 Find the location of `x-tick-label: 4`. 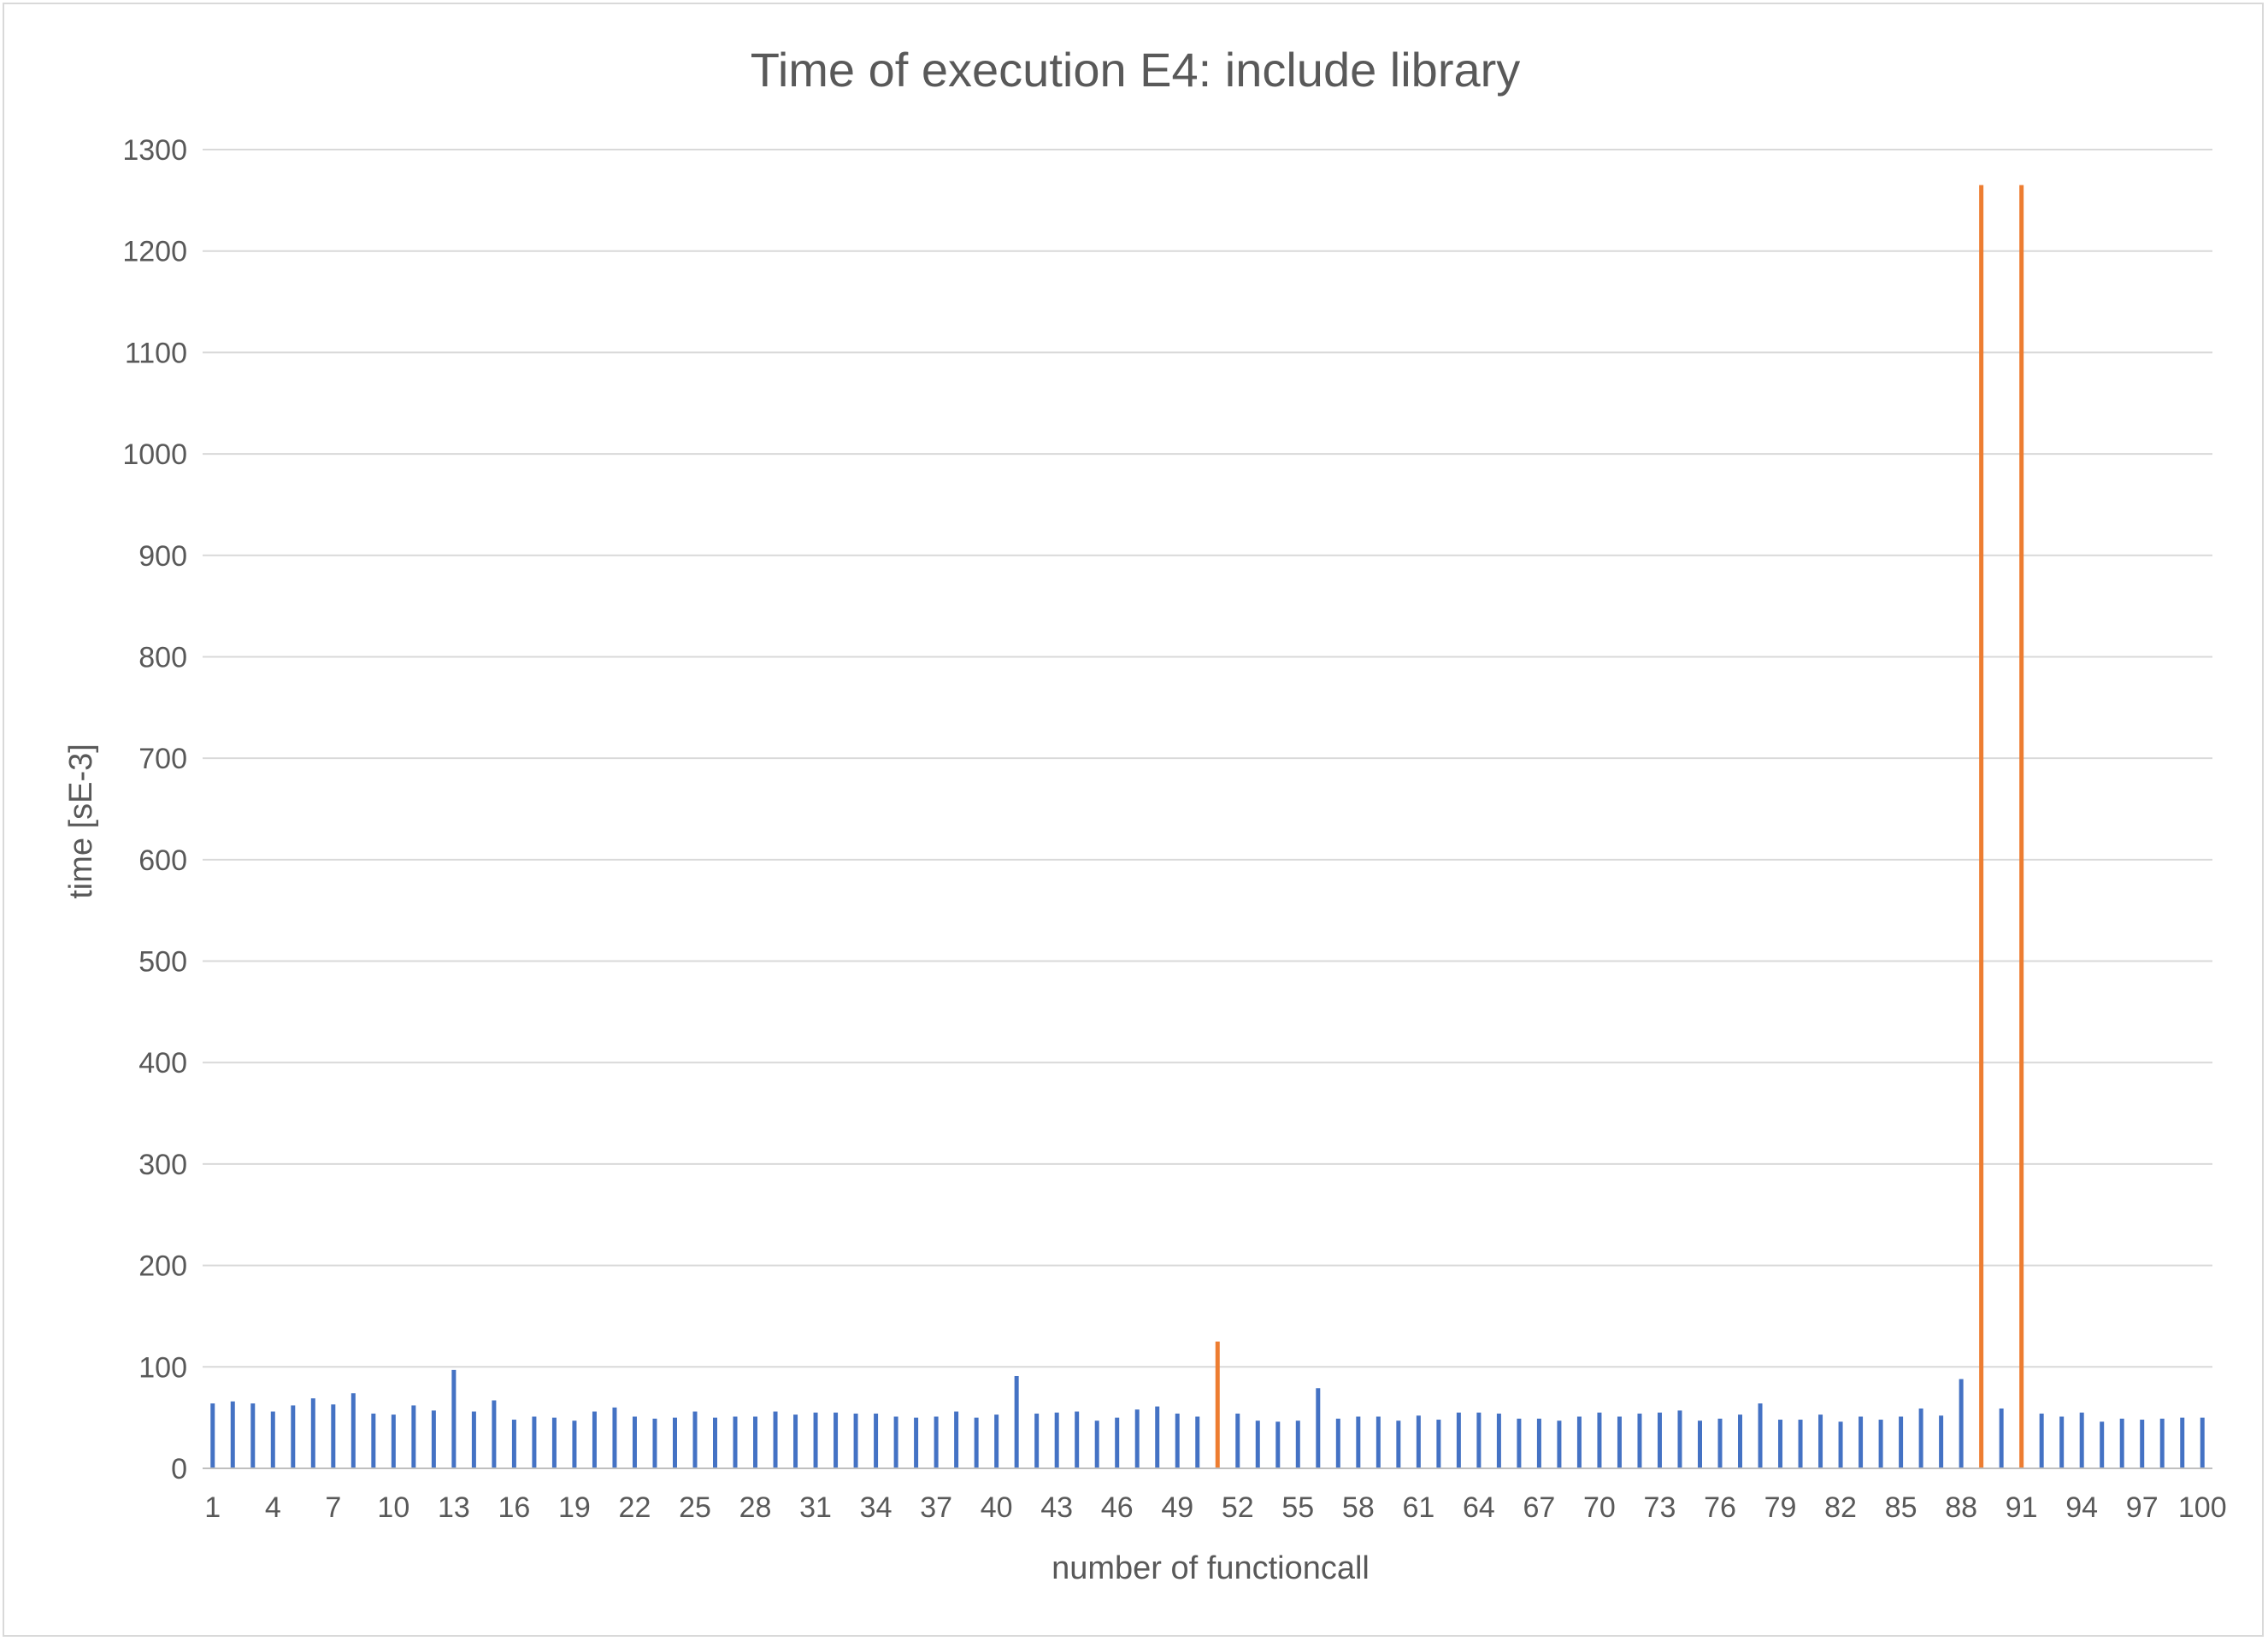

x-tick-label: 4 is located at coordinates (273, 1507).